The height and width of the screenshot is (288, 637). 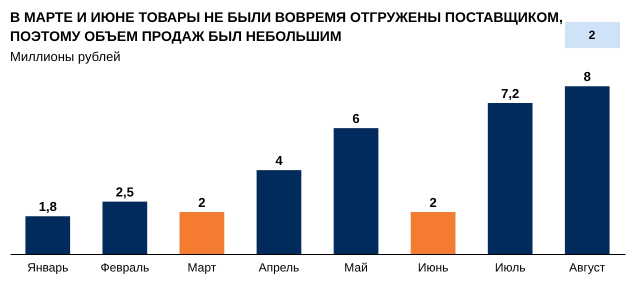 I want to click on x-tick-label: Июнь, so click(x=433, y=267).